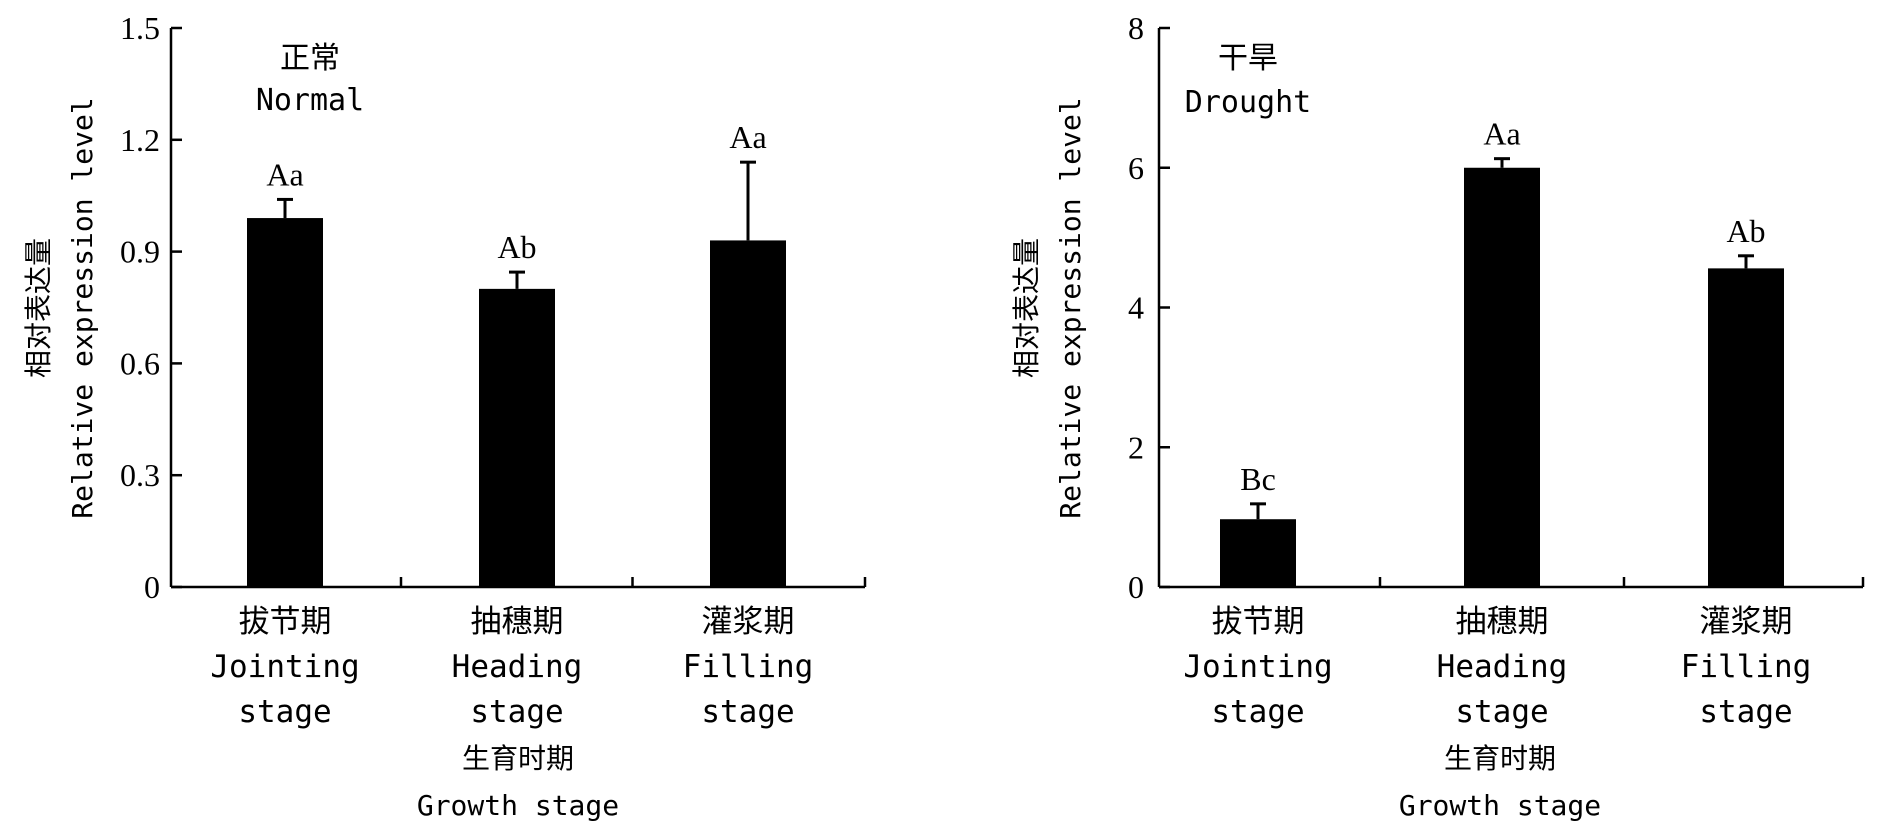  What do you see at coordinates (1745, 231) in the screenshot?
I see `significance-label-2: Ab` at bounding box center [1745, 231].